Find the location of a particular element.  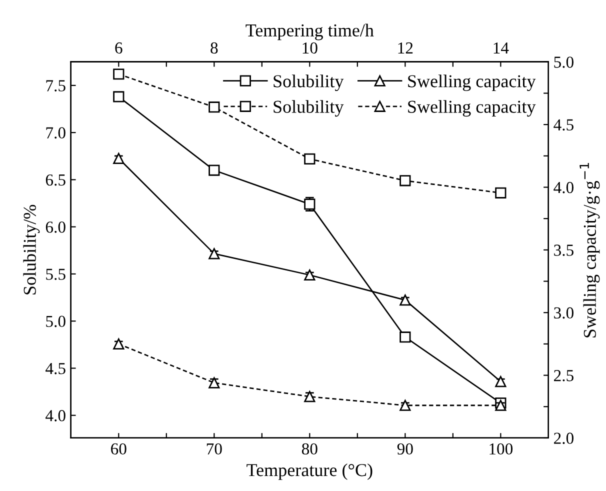

y-tick-label: 4.5 is located at coordinates (56, 368).